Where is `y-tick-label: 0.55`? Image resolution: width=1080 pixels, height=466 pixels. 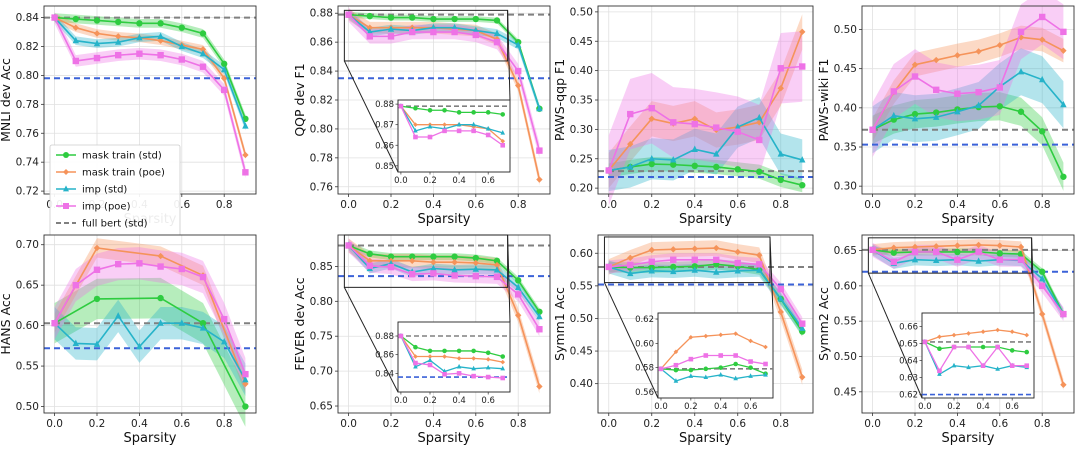 y-tick-label: 0.55 is located at coordinates (845, 322).